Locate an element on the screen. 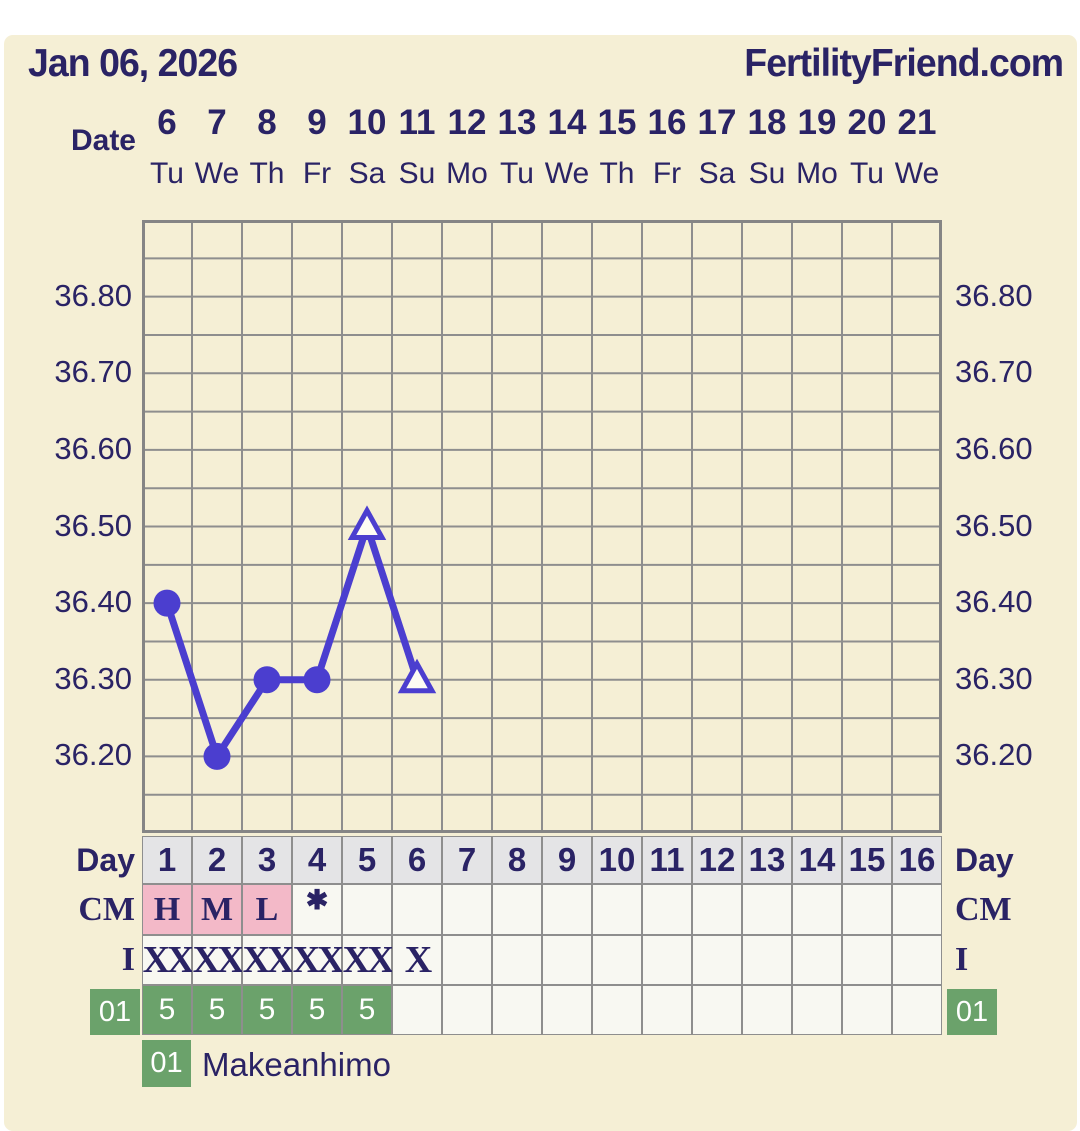 The height and width of the screenshot is (1131, 1080). cm-row-label-left: CM is located at coordinates (106, 909).